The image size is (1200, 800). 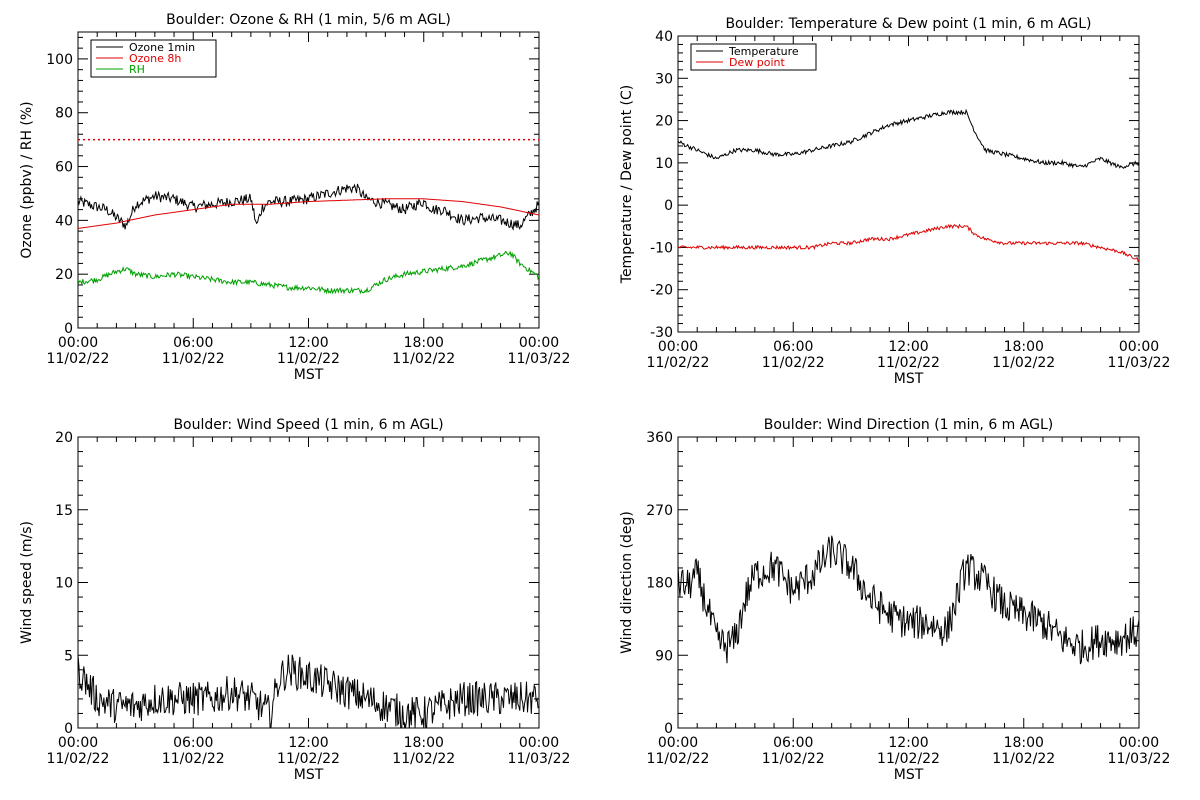 I want to click on legend-item: Temperature, so click(x=763, y=51).